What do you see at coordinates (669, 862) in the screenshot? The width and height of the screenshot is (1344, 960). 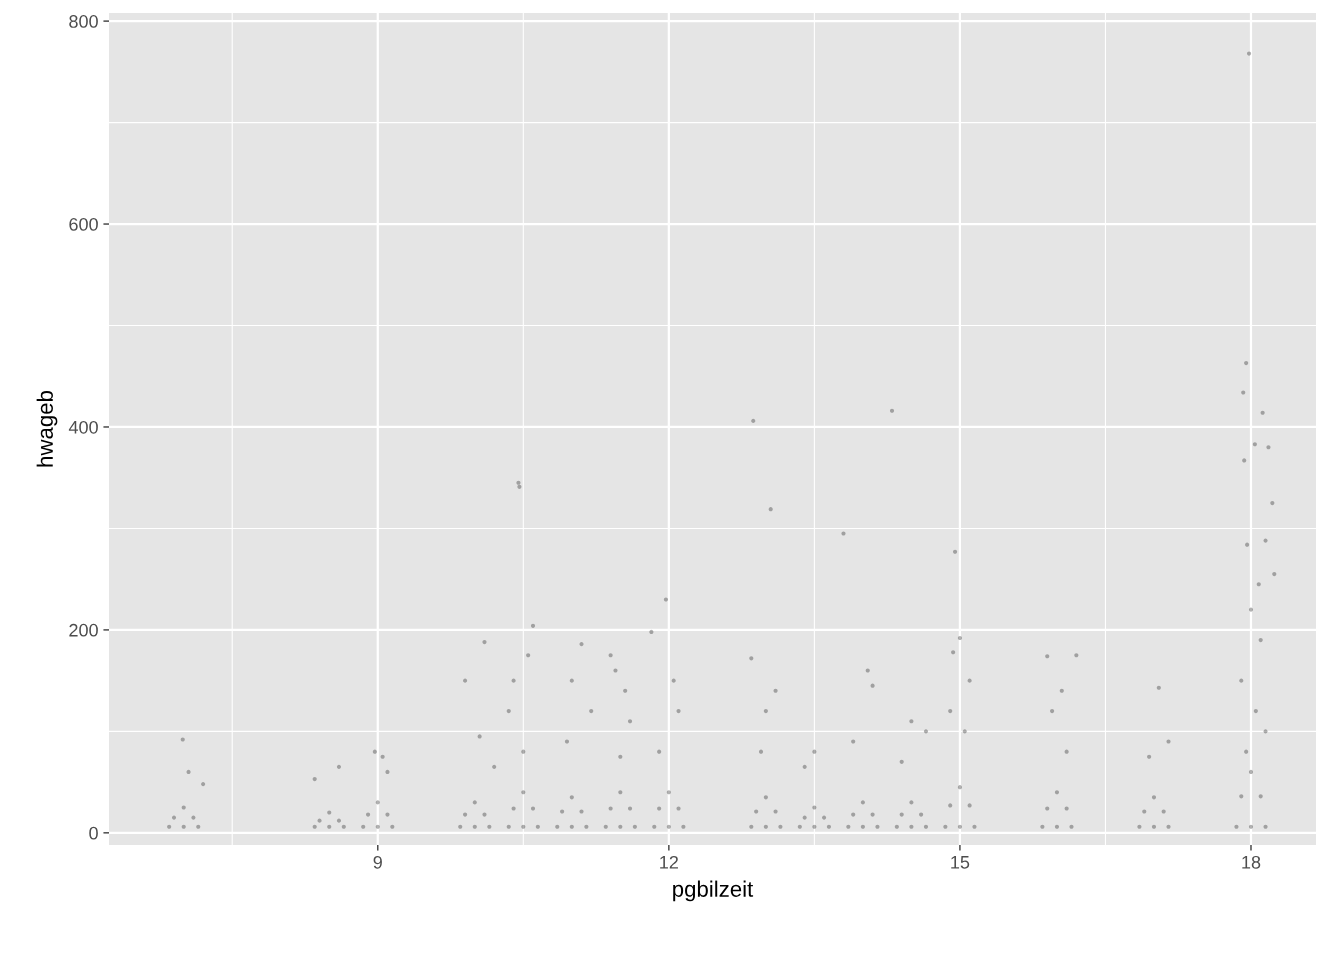 I see `x-tick-label: 12` at bounding box center [669, 862].